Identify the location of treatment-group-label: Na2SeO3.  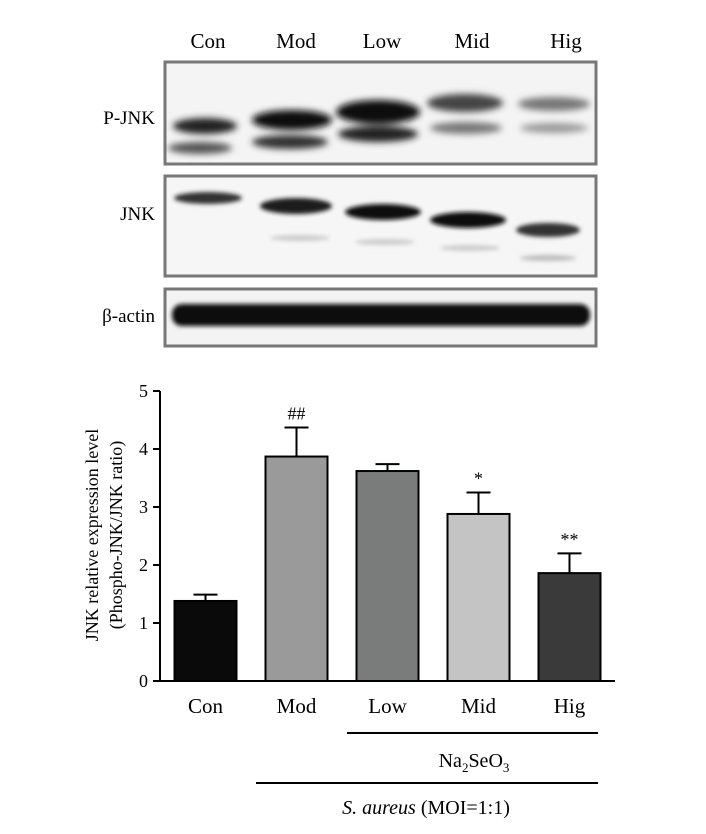
(474, 762).